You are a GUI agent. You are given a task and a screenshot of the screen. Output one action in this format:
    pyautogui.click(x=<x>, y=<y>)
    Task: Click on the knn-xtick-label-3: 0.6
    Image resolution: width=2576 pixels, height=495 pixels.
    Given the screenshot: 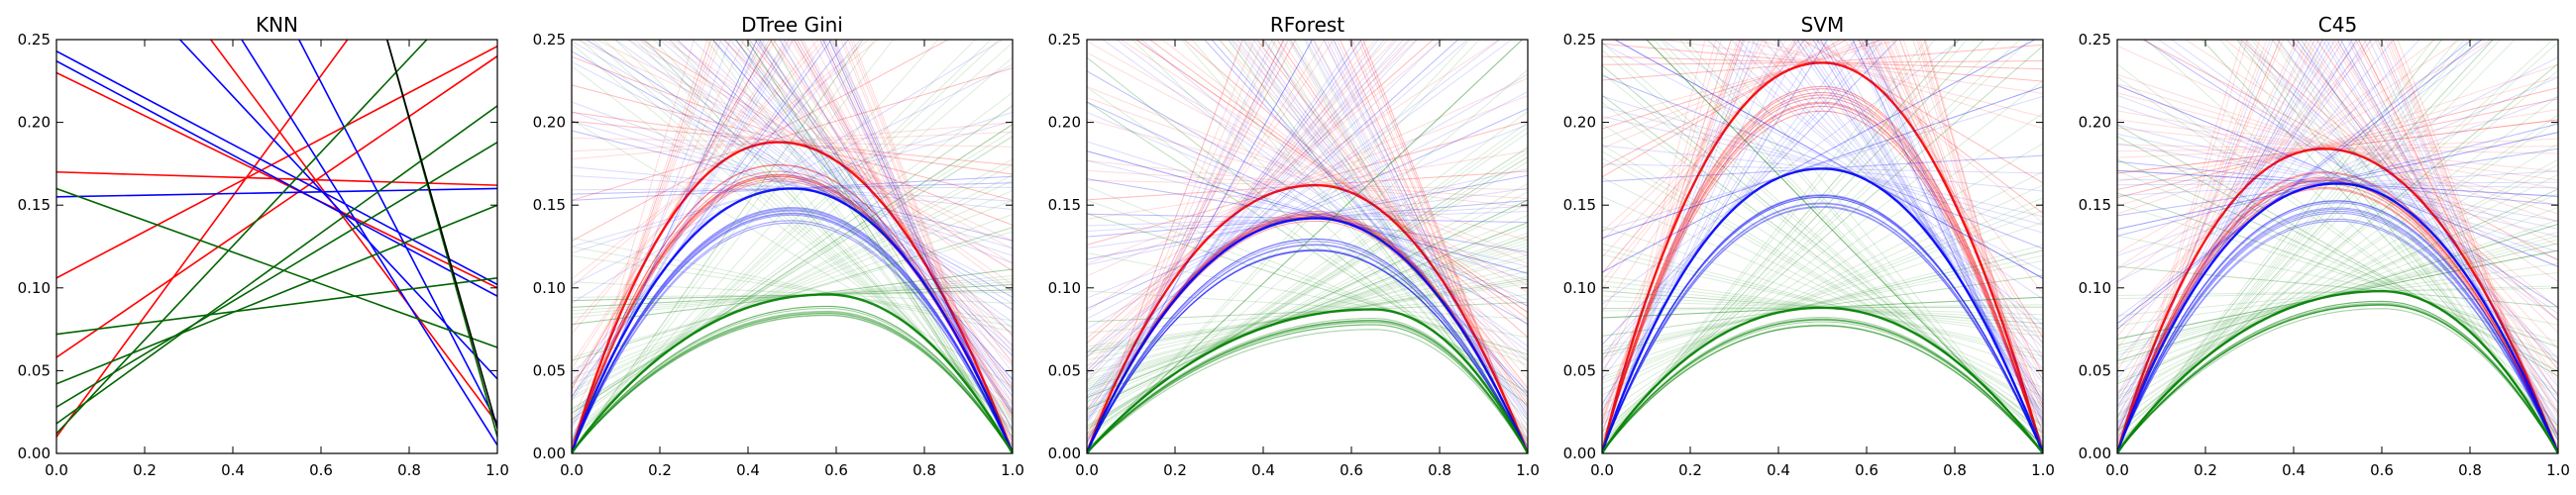 What is the action you would take?
    pyautogui.click(x=321, y=470)
    